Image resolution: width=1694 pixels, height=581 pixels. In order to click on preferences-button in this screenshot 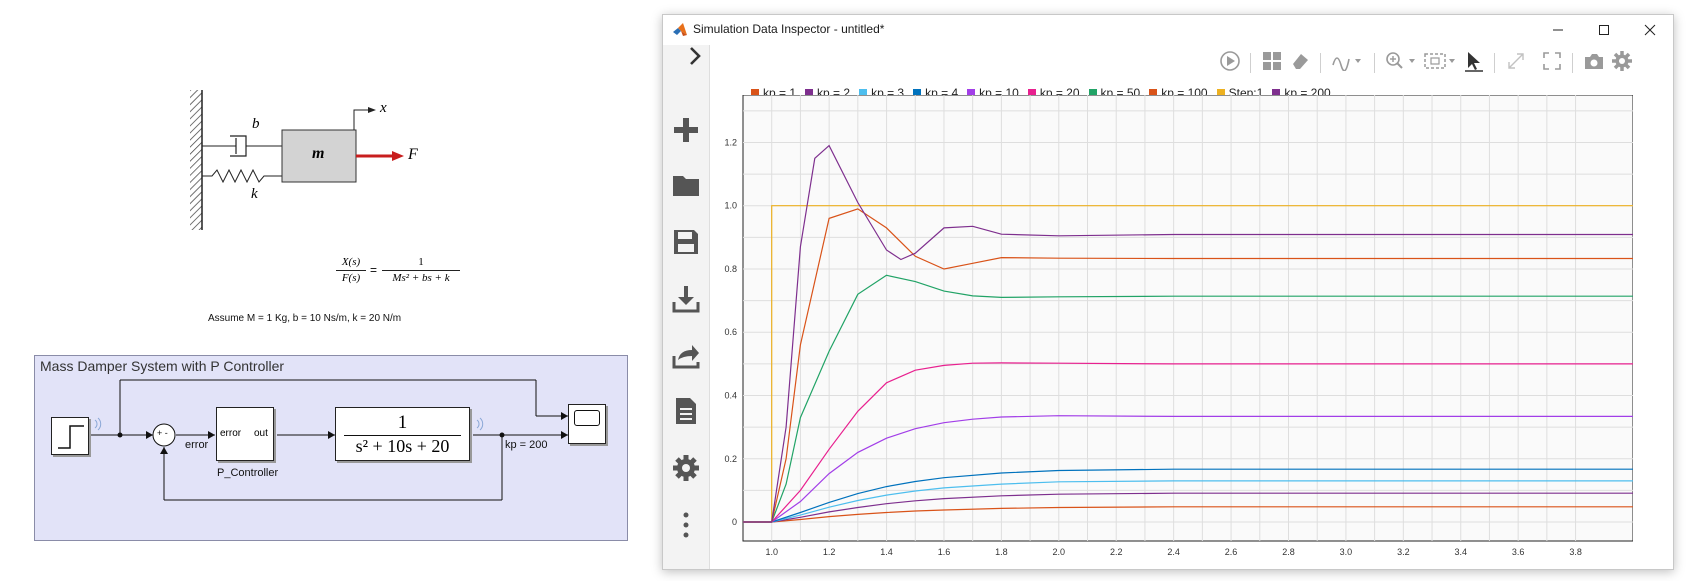, I will do `click(686, 468)`.